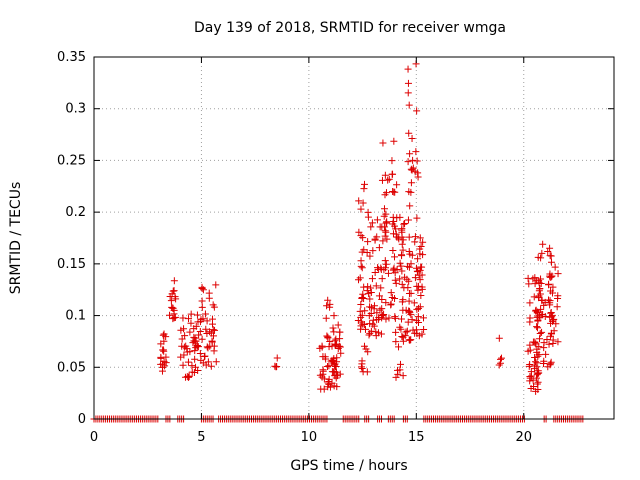 Image resolution: width=640 pixels, height=480 pixels. What do you see at coordinates (71, 367) in the screenshot?
I see `y-tick-label: 0.05` at bounding box center [71, 367].